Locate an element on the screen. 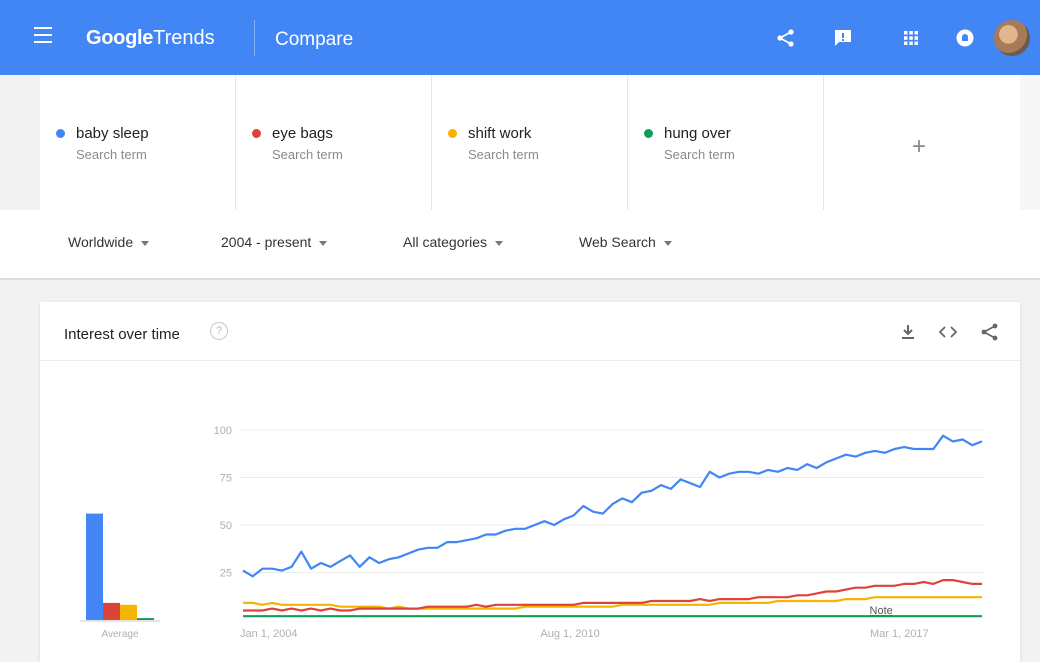  time-range-dropdown: 2004 - present is located at coordinates (274, 242).